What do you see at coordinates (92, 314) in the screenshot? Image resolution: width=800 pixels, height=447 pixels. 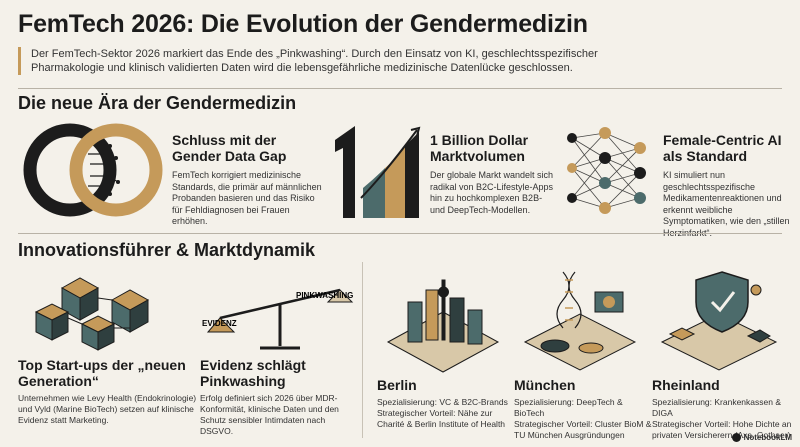 I see `startup-cubes-icon` at bounding box center [92, 314].